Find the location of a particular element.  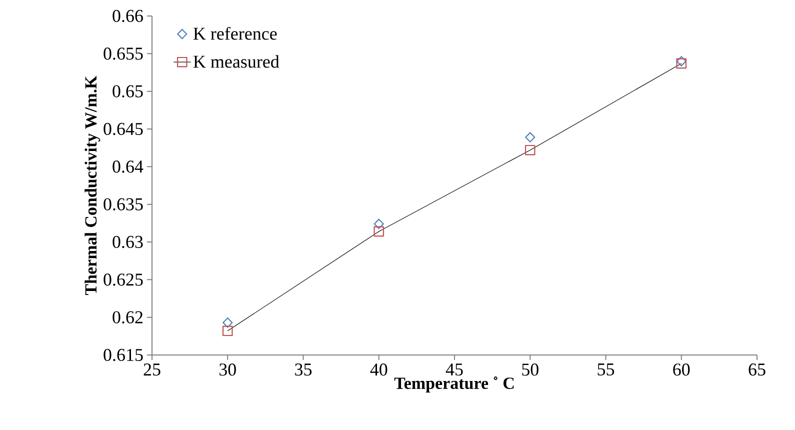

legend-label: K reference is located at coordinates (235, 33).